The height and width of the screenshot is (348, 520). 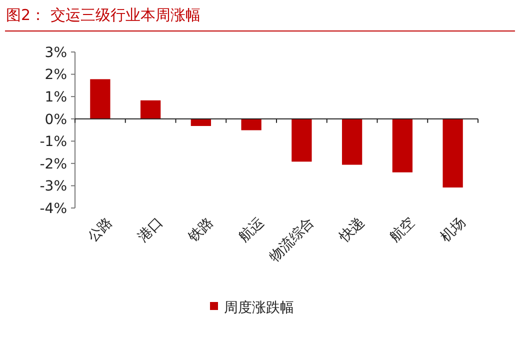 What do you see at coordinates (402, 230) in the screenshot?
I see `x-tick-label: 航空` at bounding box center [402, 230].